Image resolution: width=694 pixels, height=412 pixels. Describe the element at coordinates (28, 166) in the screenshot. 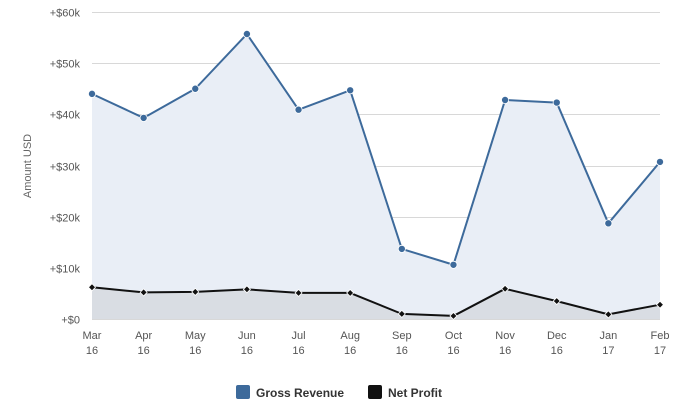

I see `y-axis-title: Amount USD` at that location.